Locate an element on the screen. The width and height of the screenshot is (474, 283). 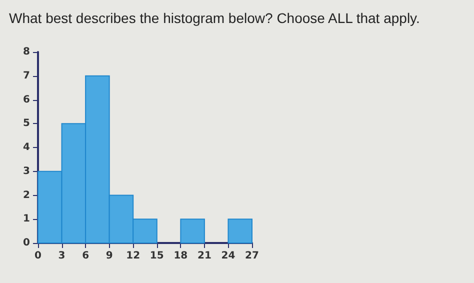
y-tick-label: 4 is located at coordinates (26, 147).